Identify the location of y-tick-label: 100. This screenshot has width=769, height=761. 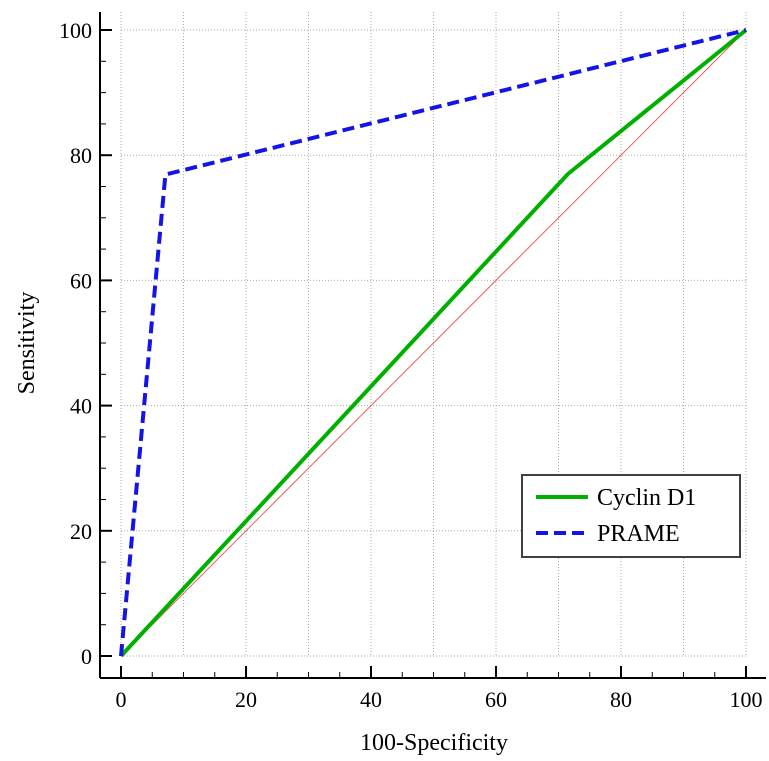
(75, 30).